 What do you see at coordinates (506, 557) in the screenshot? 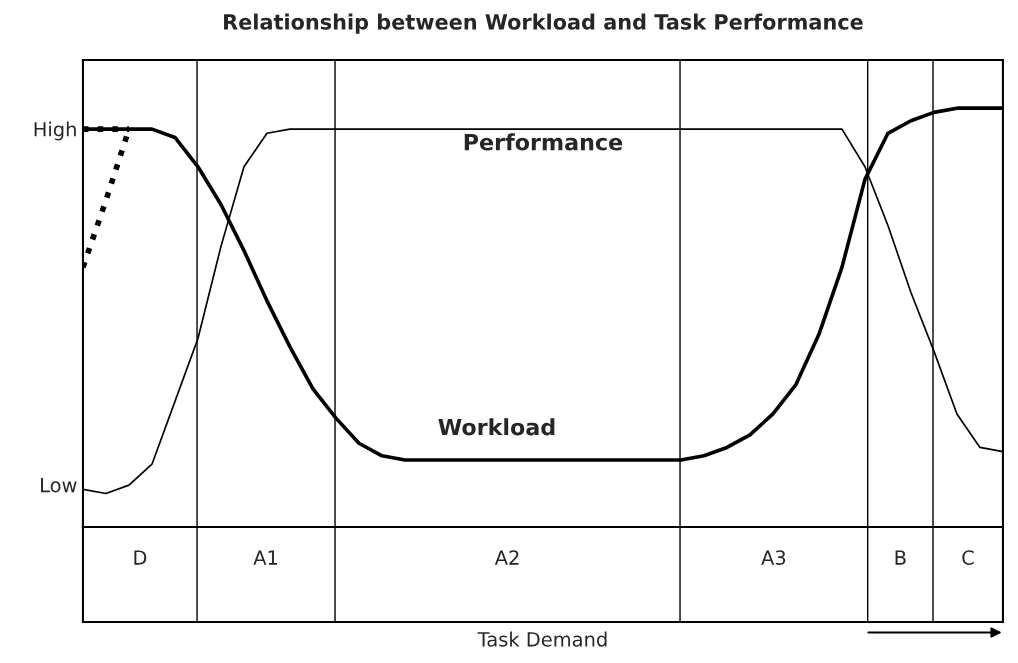
I see `text: A2` at bounding box center [506, 557].